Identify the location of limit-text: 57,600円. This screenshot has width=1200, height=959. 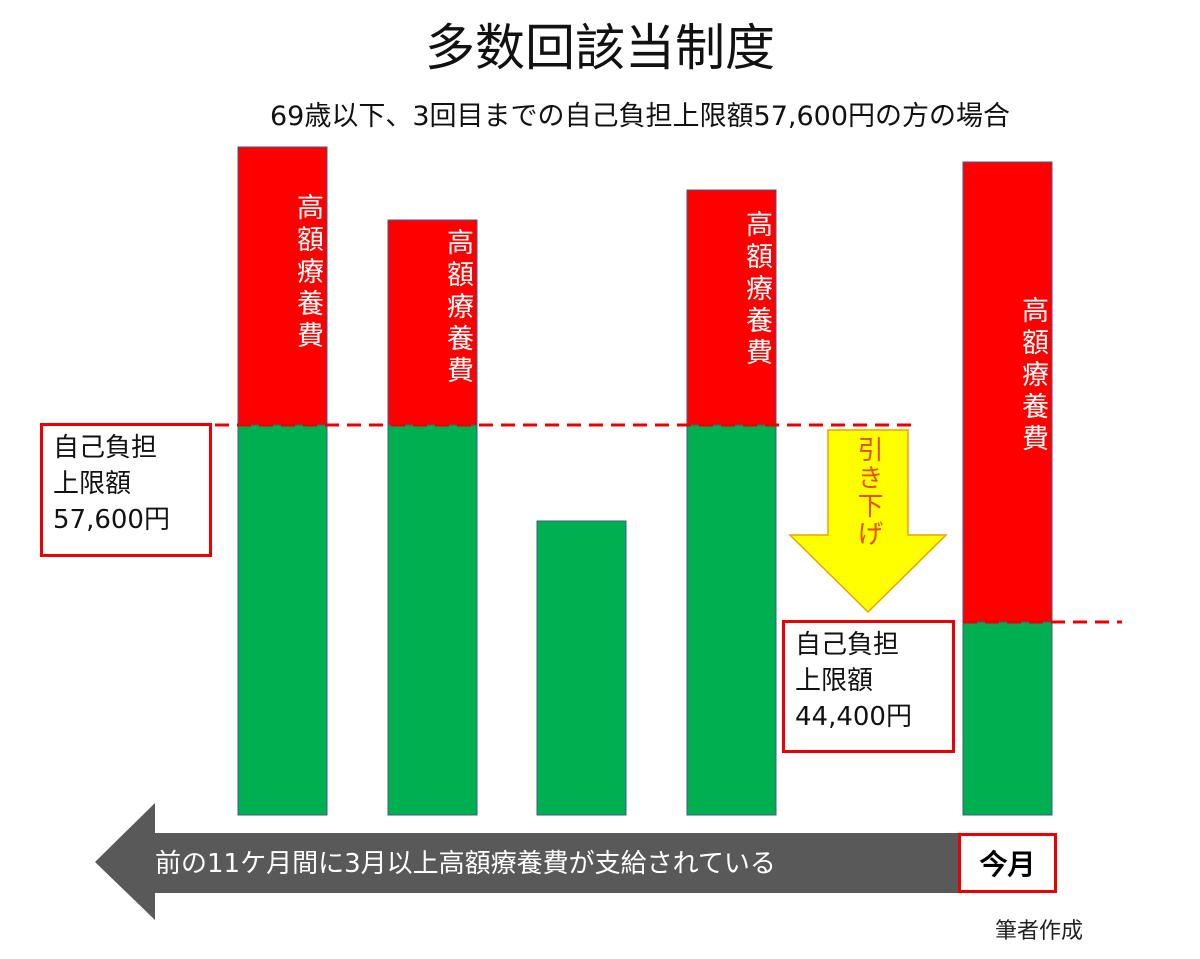
(111, 520).